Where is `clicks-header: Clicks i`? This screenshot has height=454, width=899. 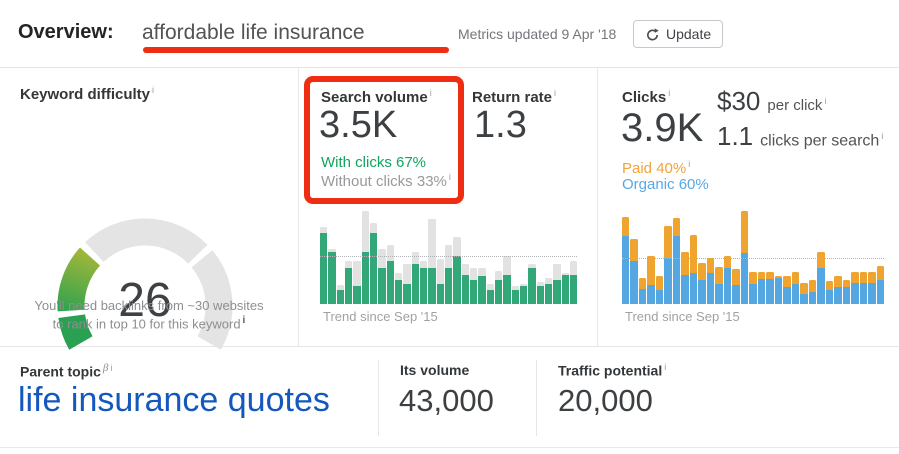
clicks-header: Clicks i is located at coordinates (646, 97).